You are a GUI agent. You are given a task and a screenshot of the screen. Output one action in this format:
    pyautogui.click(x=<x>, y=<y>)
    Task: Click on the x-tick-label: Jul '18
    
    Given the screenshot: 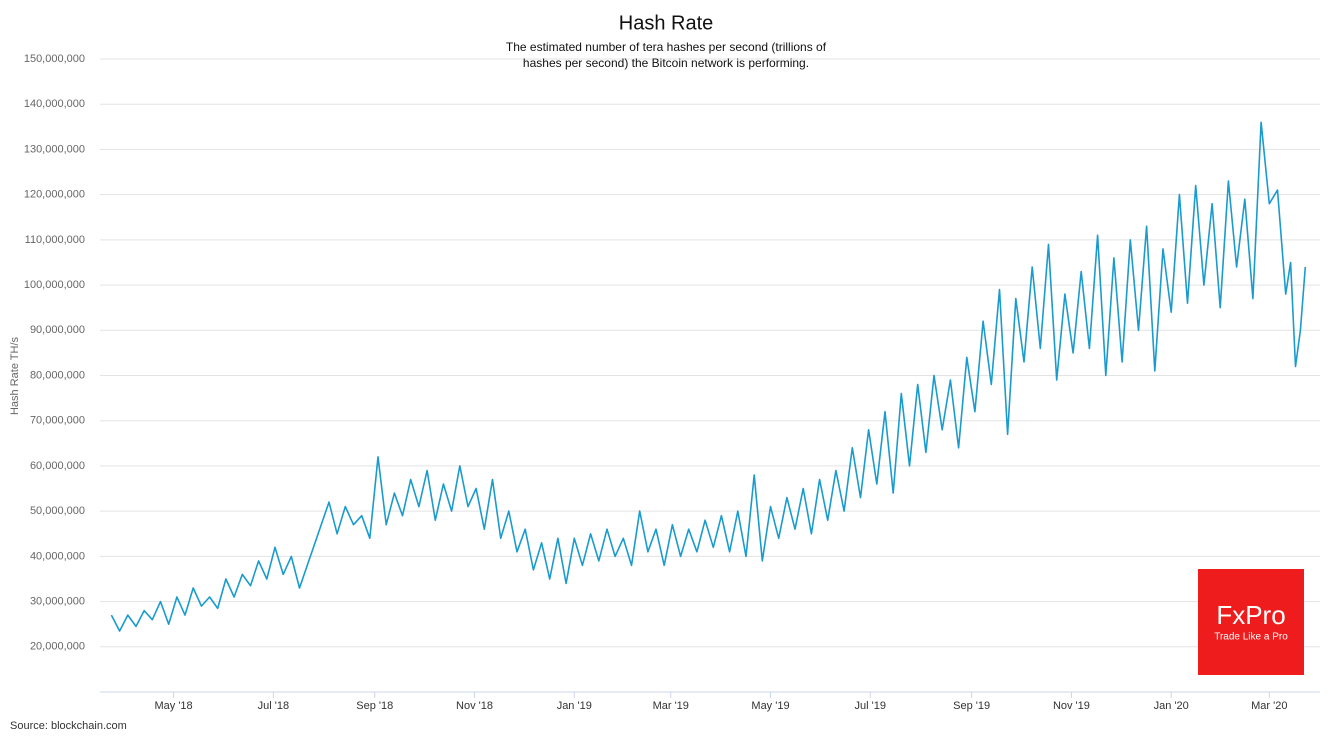 What is the action you would take?
    pyautogui.click(x=273, y=706)
    